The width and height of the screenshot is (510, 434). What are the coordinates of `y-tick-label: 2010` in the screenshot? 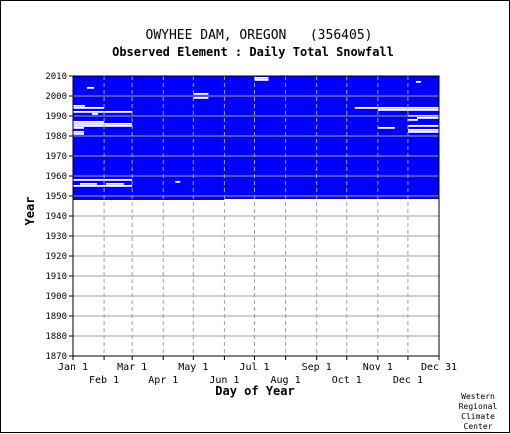 It's located at (56, 77).